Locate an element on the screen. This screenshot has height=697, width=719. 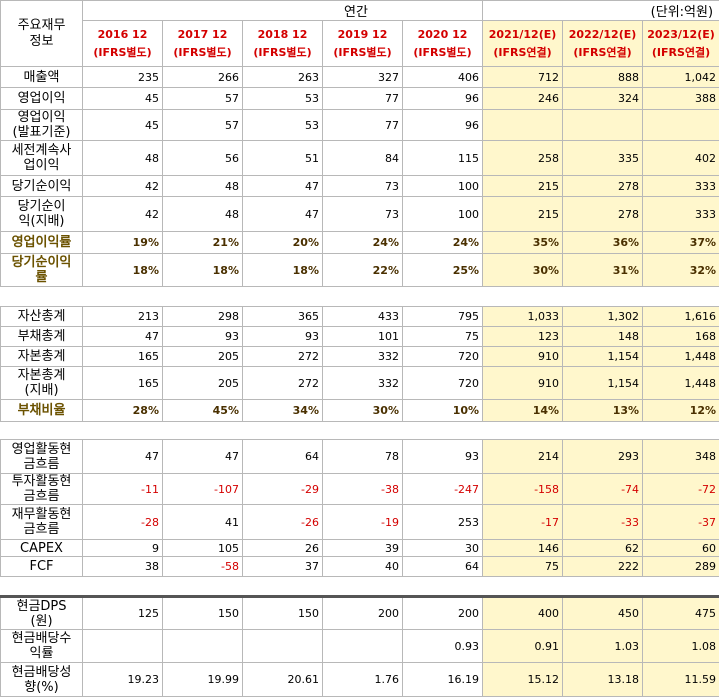
value-cell: 64 is located at coordinates (283, 457).